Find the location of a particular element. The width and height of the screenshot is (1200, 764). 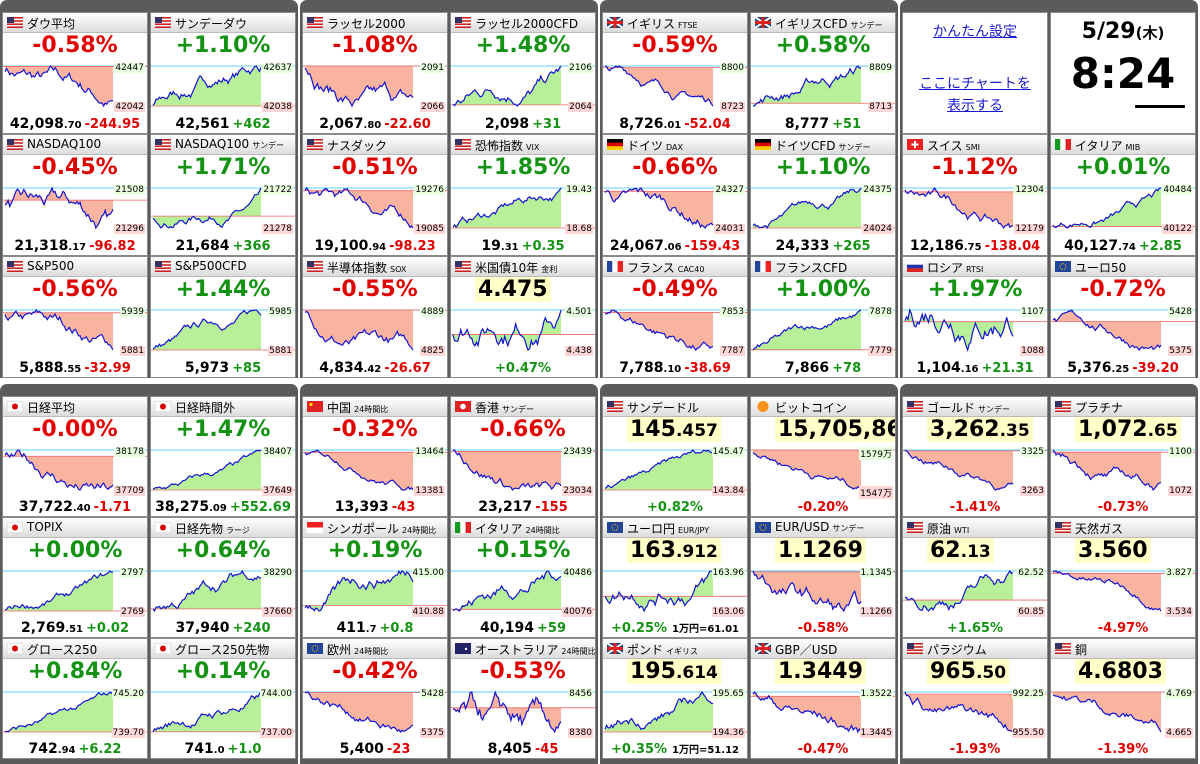

change: -52.04 is located at coordinates (707, 124).